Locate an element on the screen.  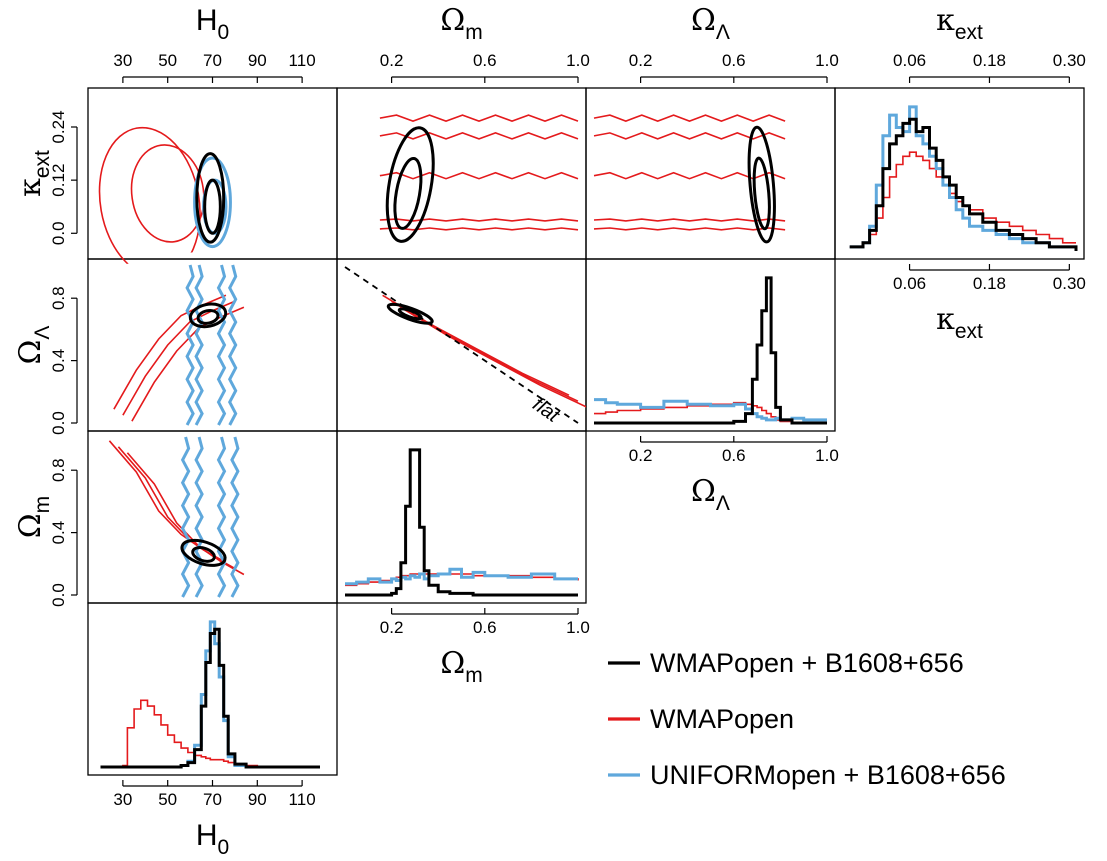
bottom-tick-label-H0-2: 70 is located at coordinates (212, 799).